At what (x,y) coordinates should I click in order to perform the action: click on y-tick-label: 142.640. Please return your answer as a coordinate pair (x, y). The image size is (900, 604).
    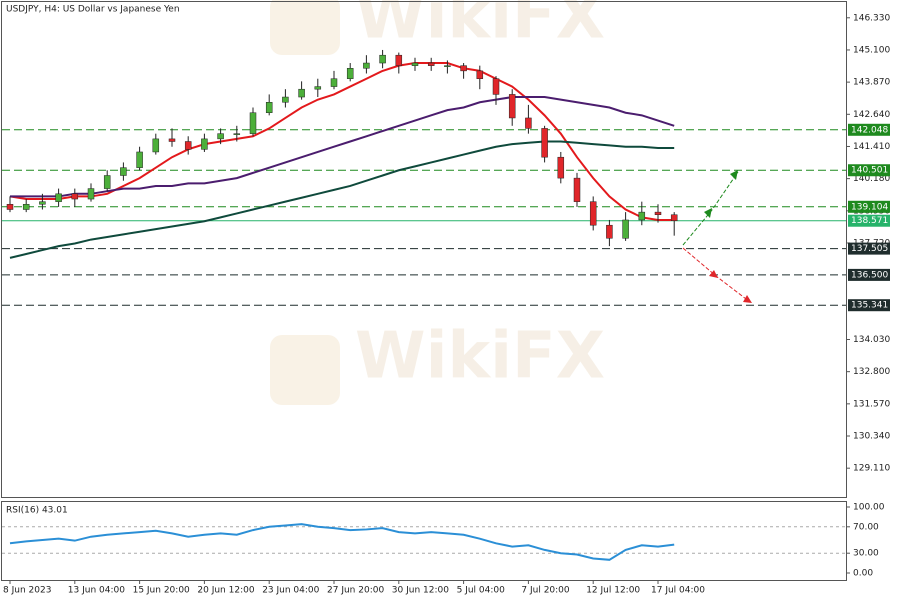
    Looking at the image, I should click on (871, 115).